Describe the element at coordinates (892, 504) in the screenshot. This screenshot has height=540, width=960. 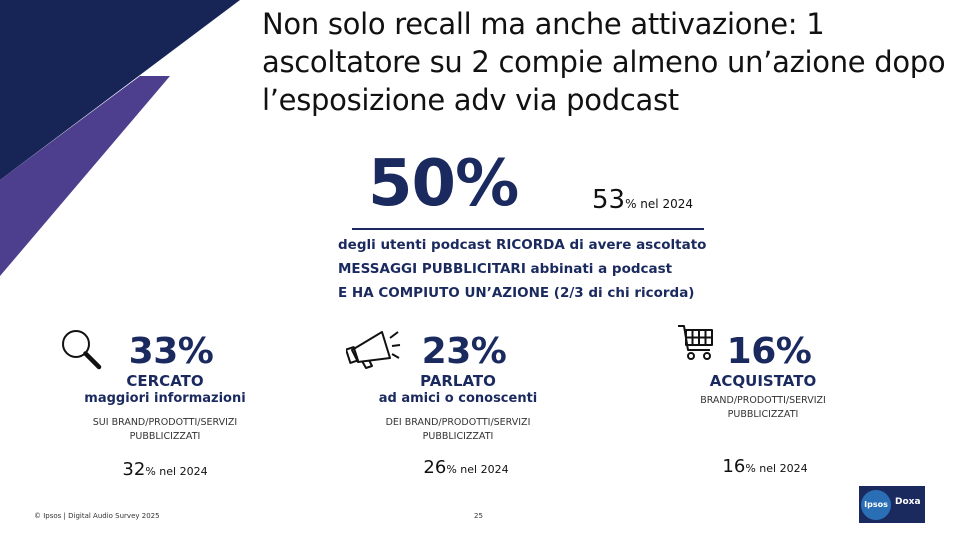
I see `ipsos-doxa-logo: Ipsos Doxa` at that location.